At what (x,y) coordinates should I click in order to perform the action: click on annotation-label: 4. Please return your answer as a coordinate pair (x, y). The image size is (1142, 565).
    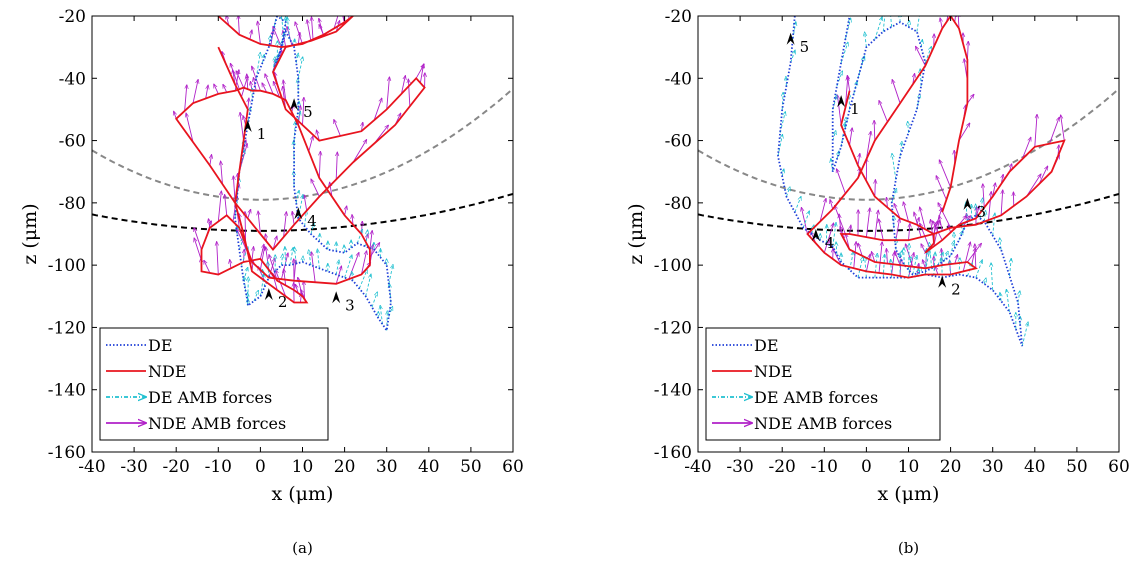
    Looking at the image, I should click on (830, 243).